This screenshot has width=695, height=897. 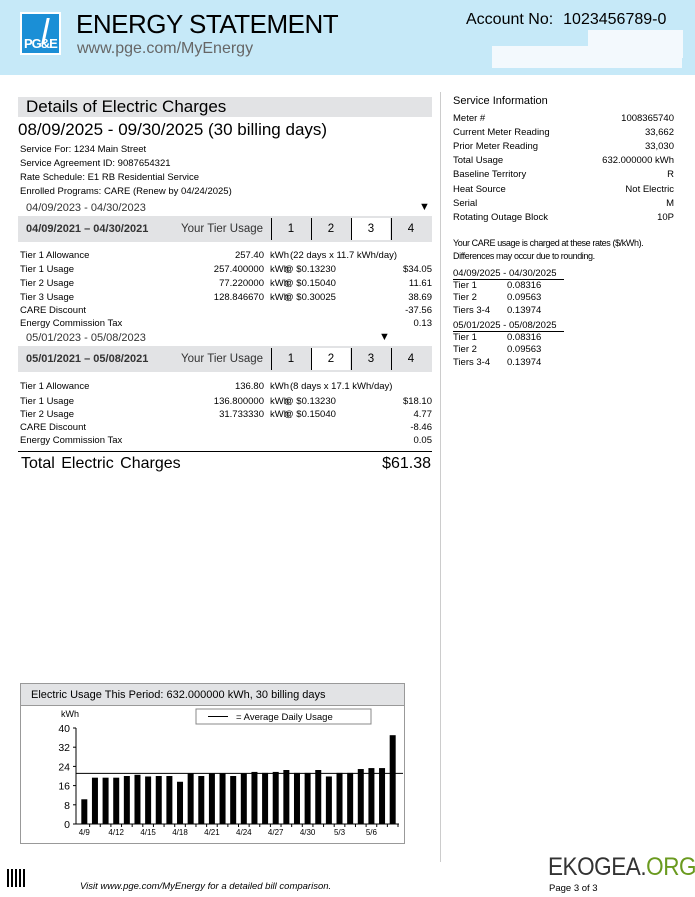 What do you see at coordinates (165, 48) in the screenshot?
I see `header-url: www.pge.com/MyEnergy` at bounding box center [165, 48].